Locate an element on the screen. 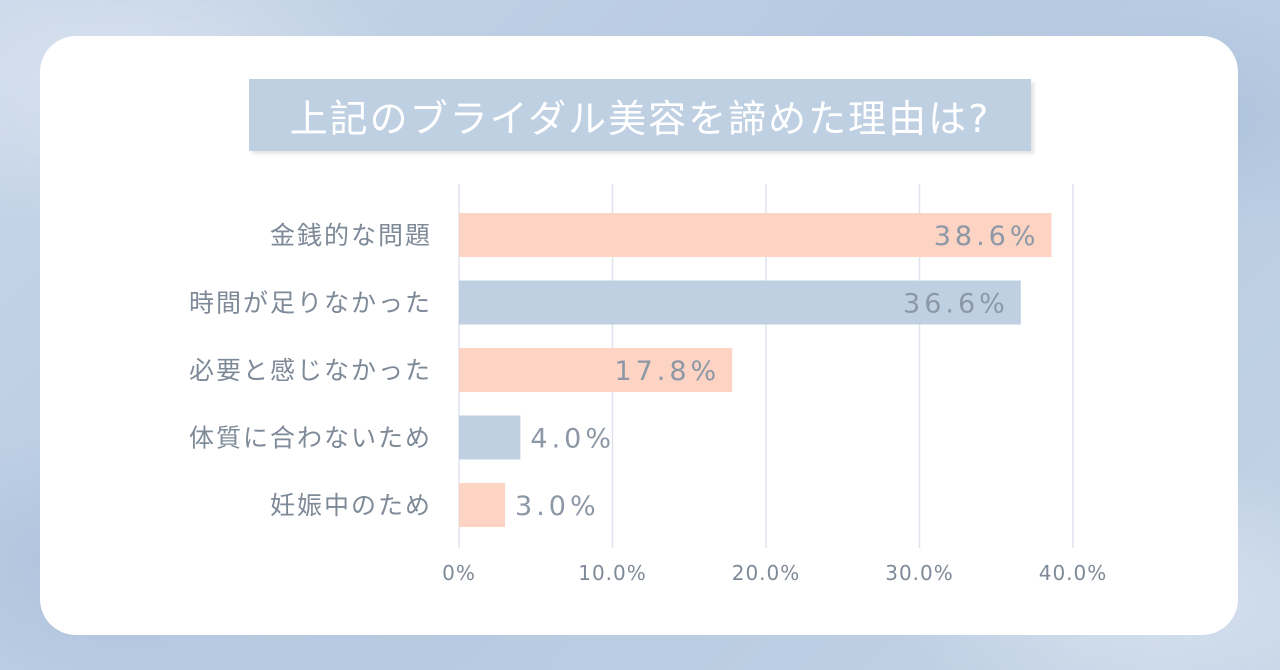  x-tick-label: 10.0% is located at coordinates (612, 573).